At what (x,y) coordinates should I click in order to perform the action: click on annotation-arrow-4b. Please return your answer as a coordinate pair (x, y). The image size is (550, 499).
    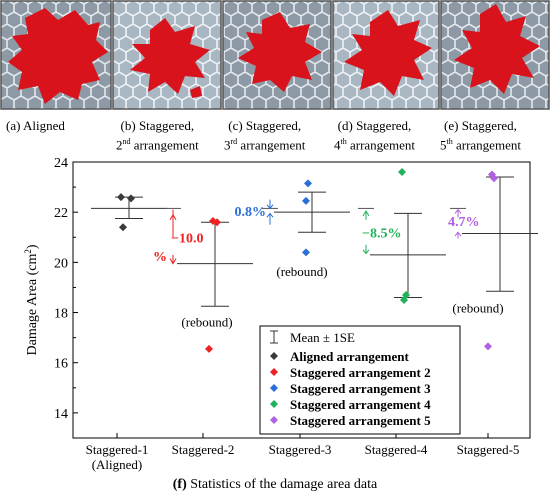
    Looking at the image, I should click on (458, 235).